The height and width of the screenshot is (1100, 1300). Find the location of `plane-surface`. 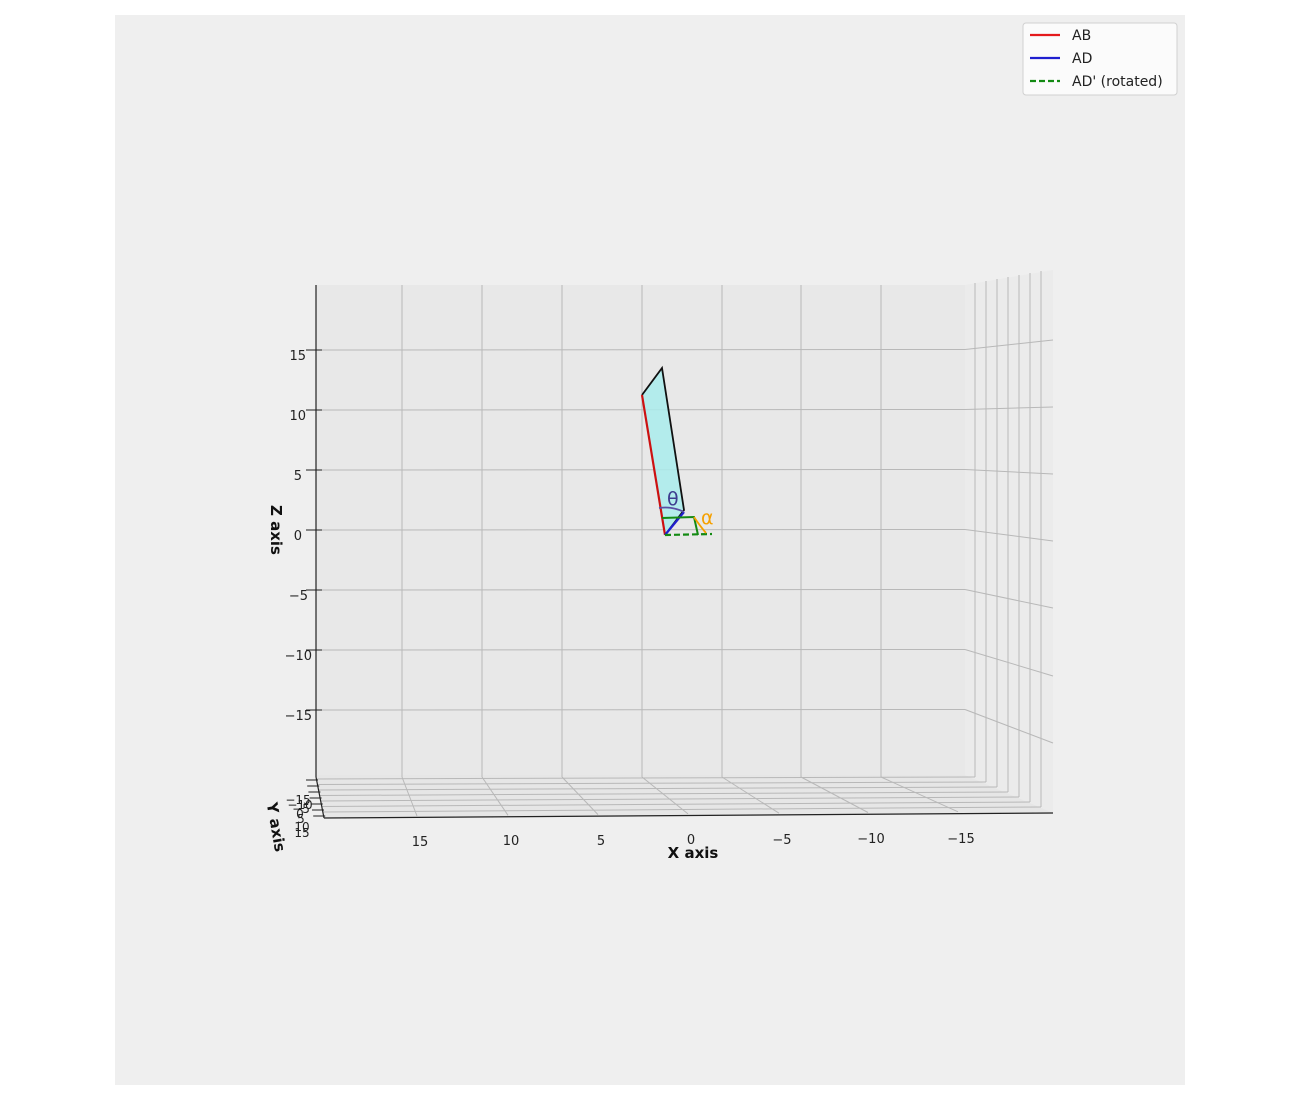

plane-surface is located at coordinates (663, 451).